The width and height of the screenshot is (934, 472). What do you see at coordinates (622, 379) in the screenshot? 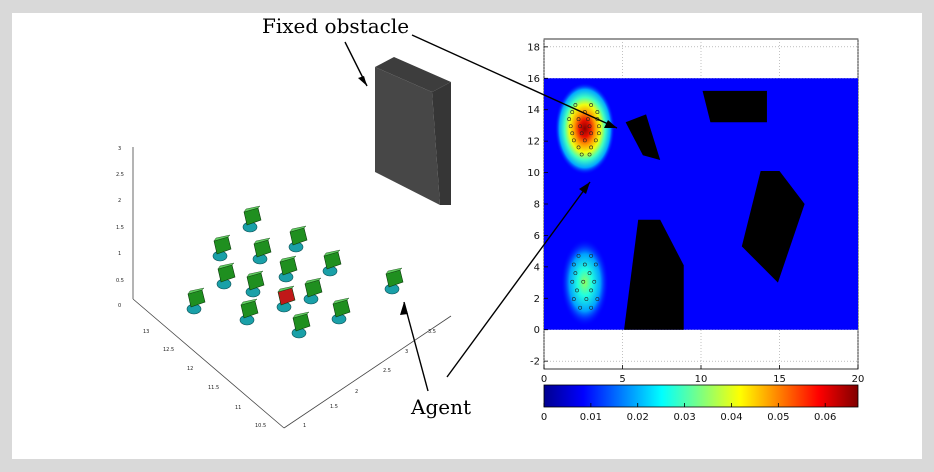
I see `x-tick-label: 5` at bounding box center [622, 379].